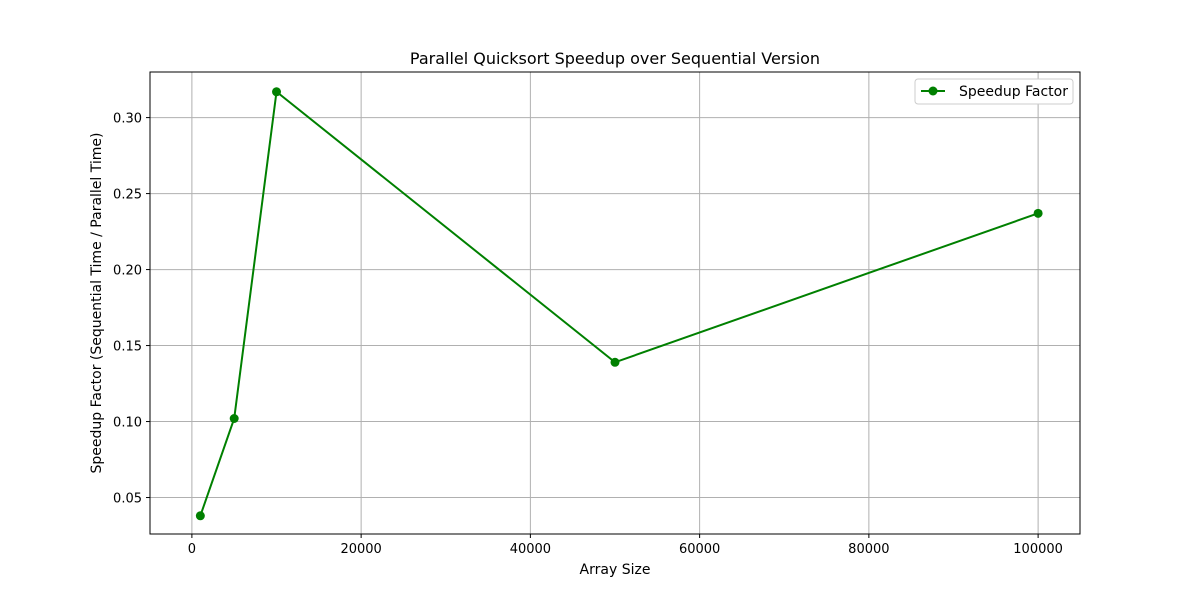 This screenshot has width=1200, height=604. I want to click on y-tick-label: 0.30, so click(127, 119).